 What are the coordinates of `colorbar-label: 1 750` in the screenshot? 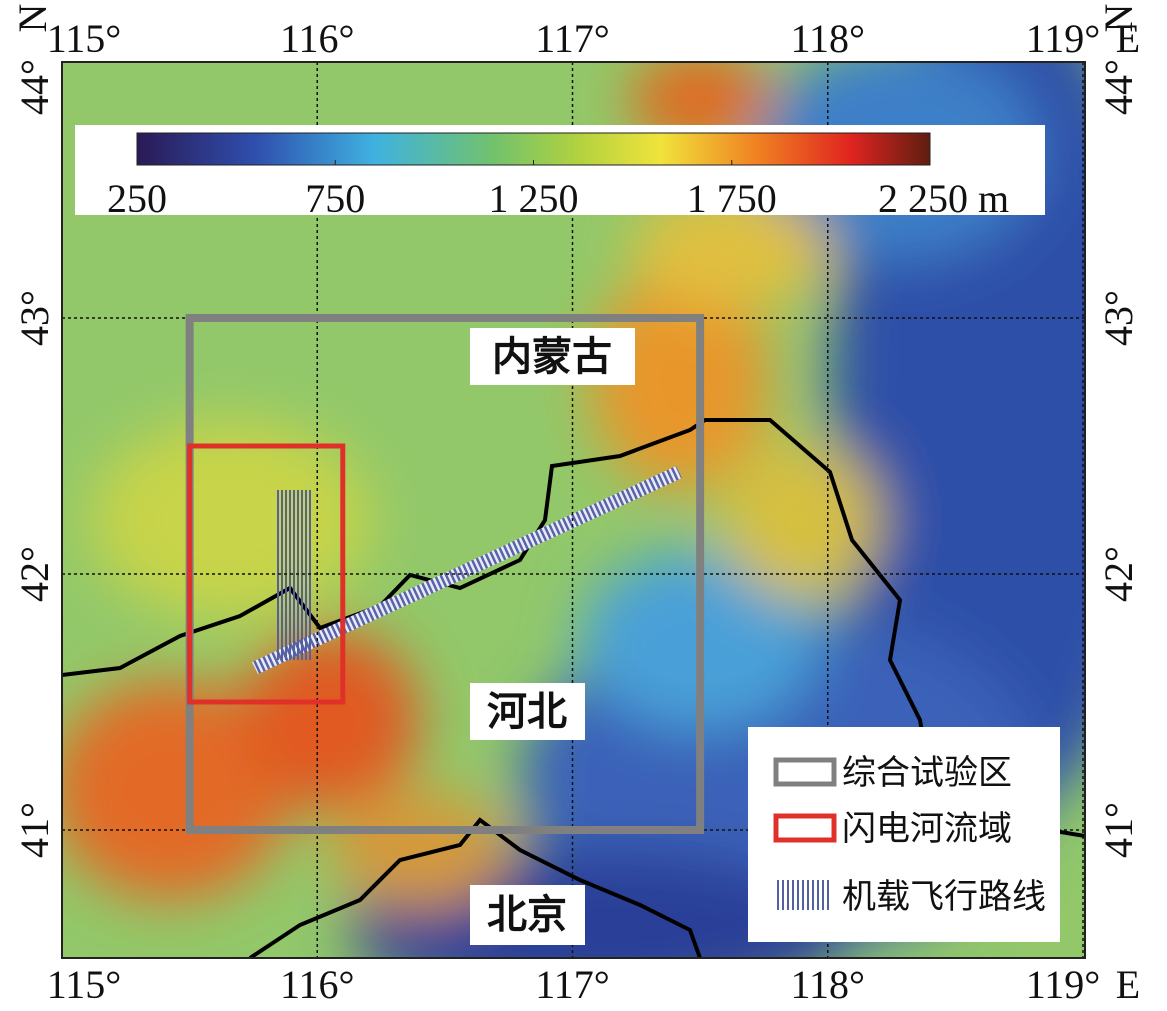 It's located at (732, 198).